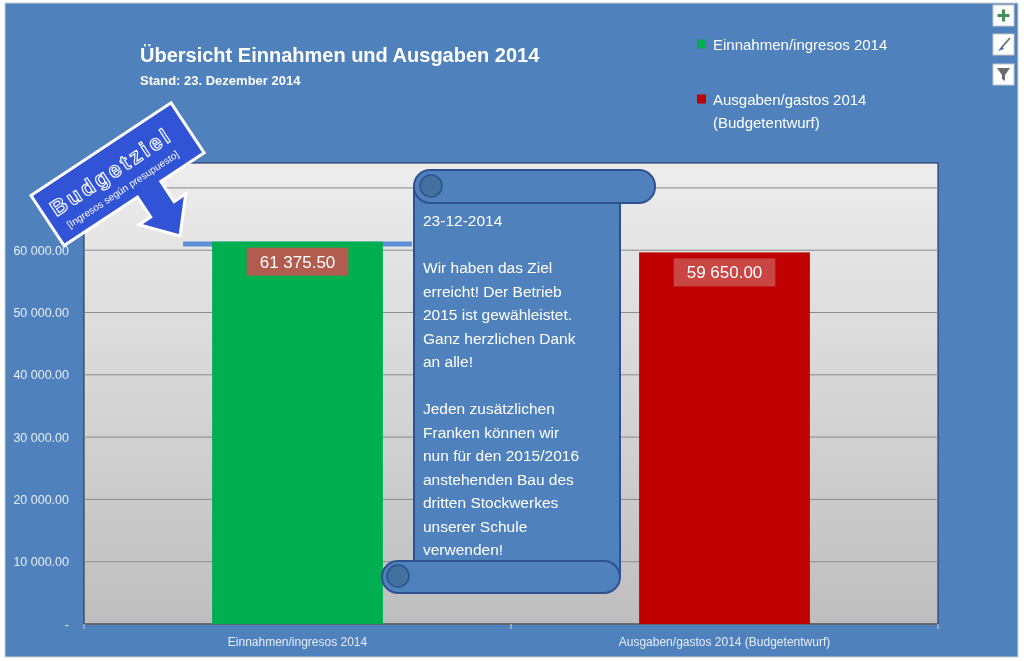 The image size is (1024, 661). I want to click on chart-subtitle: Stand: 23. Dezember 2014, so click(221, 80).